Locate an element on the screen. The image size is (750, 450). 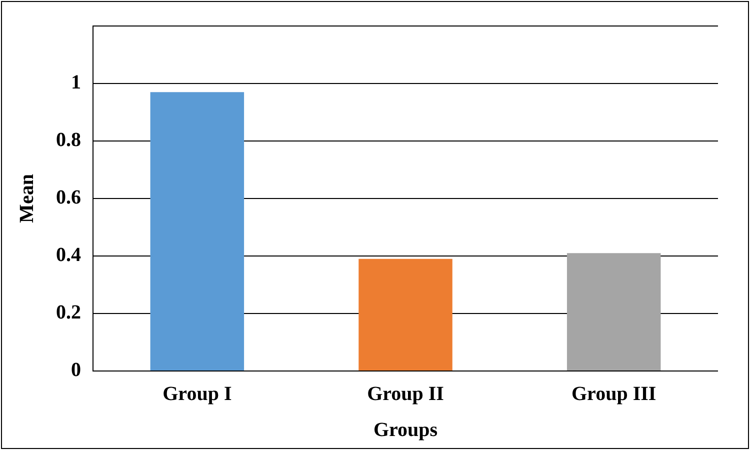
y-tick-label: 1 is located at coordinates (76, 83).